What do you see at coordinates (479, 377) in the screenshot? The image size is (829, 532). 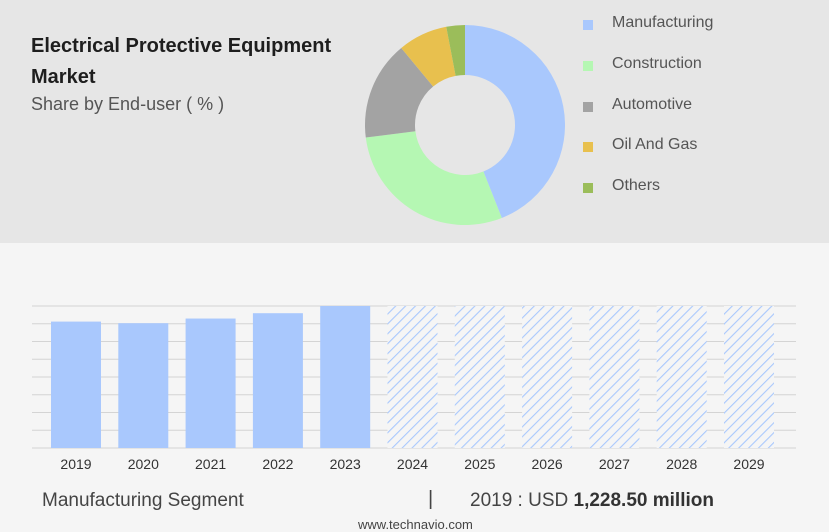 I see `forecast-bar-2025` at bounding box center [479, 377].